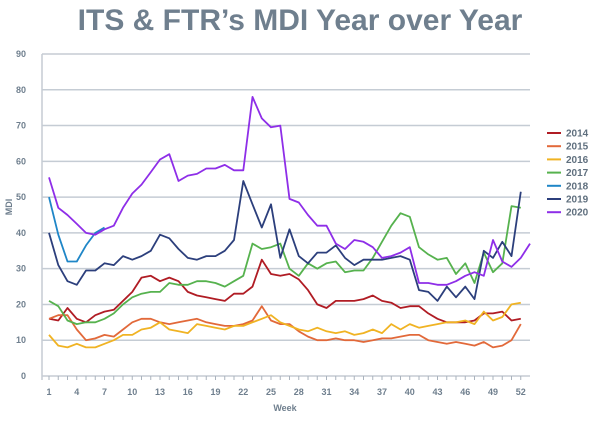 This screenshot has width=600, height=425. What do you see at coordinates (132, 392) in the screenshot?
I see `x-tick-label: 10` at bounding box center [132, 392].